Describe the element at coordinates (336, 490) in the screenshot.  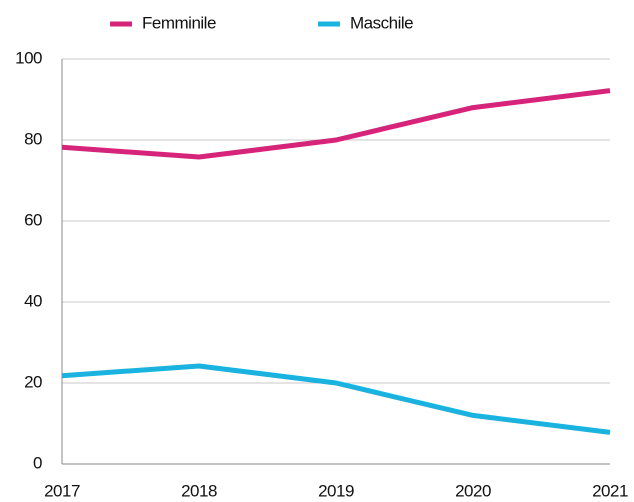
I see `x-tick-label: 2019` at that location.